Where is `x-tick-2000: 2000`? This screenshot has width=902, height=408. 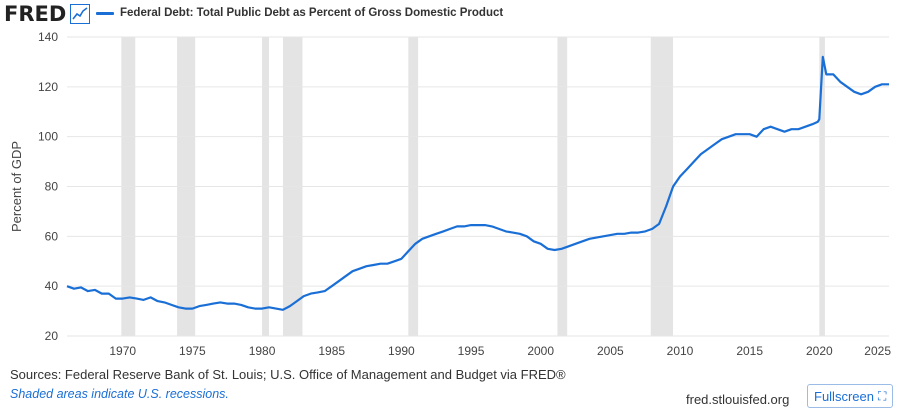
x-tick-2000: 2000 is located at coordinates (540, 351).